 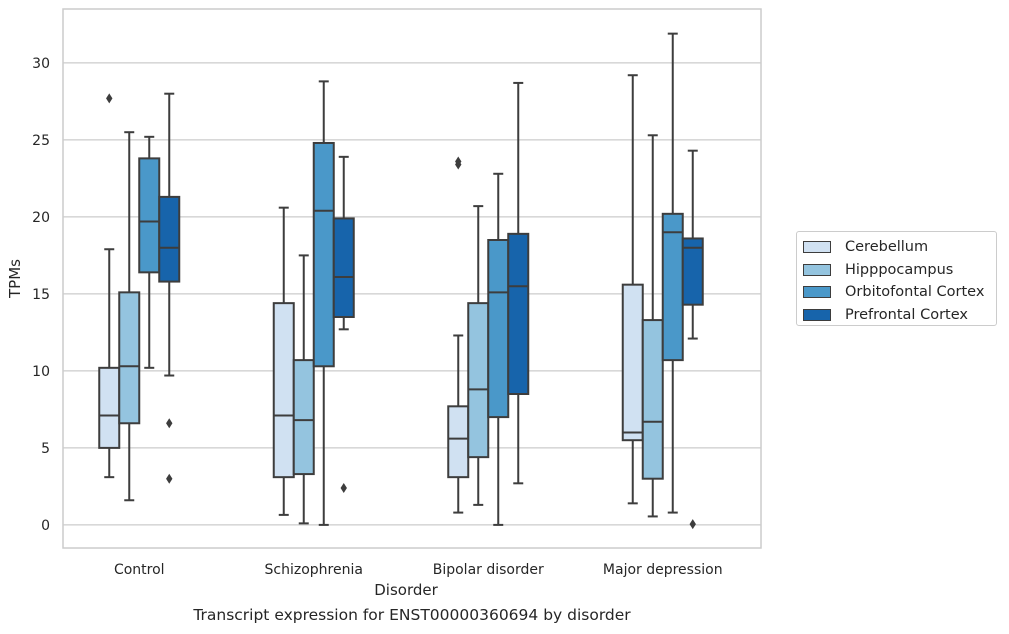 What do you see at coordinates (41, 141) in the screenshot?
I see `y-tick-label: 25` at bounding box center [41, 141].